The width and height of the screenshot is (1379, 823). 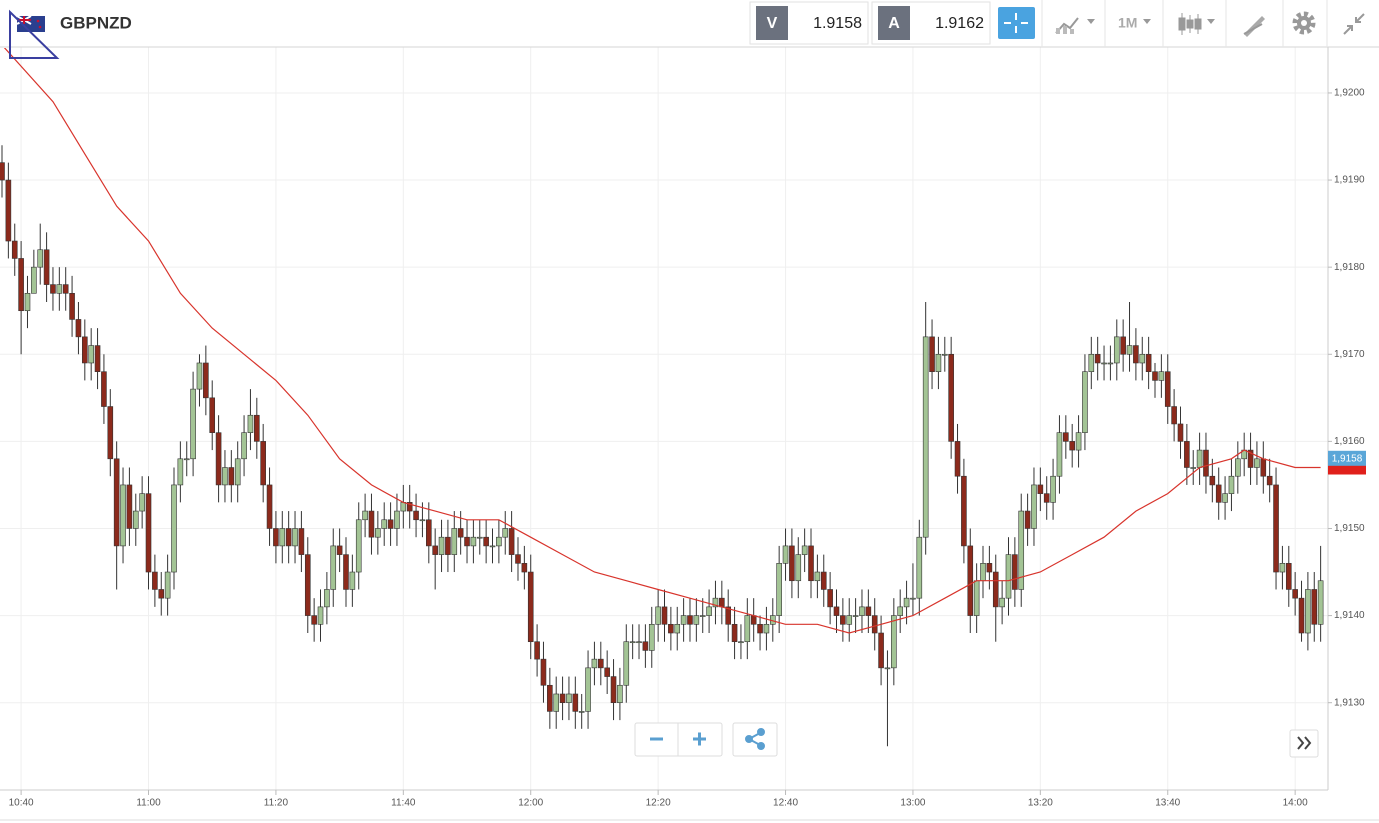 What do you see at coordinates (1196, 24) in the screenshot?
I see `candle-style-button` at bounding box center [1196, 24].